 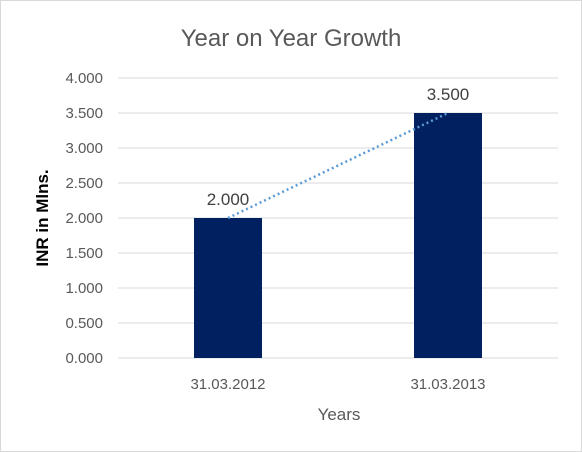 What do you see at coordinates (84, 113) in the screenshot?
I see `y-tick-label: 3.500` at bounding box center [84, 113].